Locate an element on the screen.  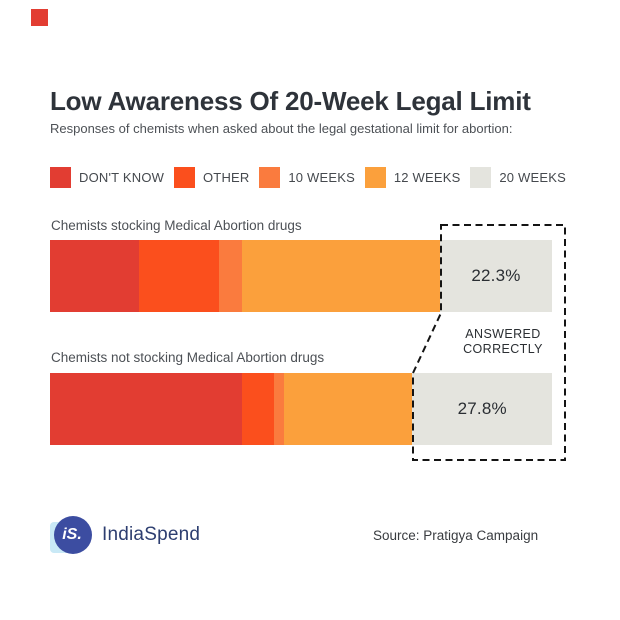
bar-segment-20-weeks: 27.8% is located at coordinates (482, 409).